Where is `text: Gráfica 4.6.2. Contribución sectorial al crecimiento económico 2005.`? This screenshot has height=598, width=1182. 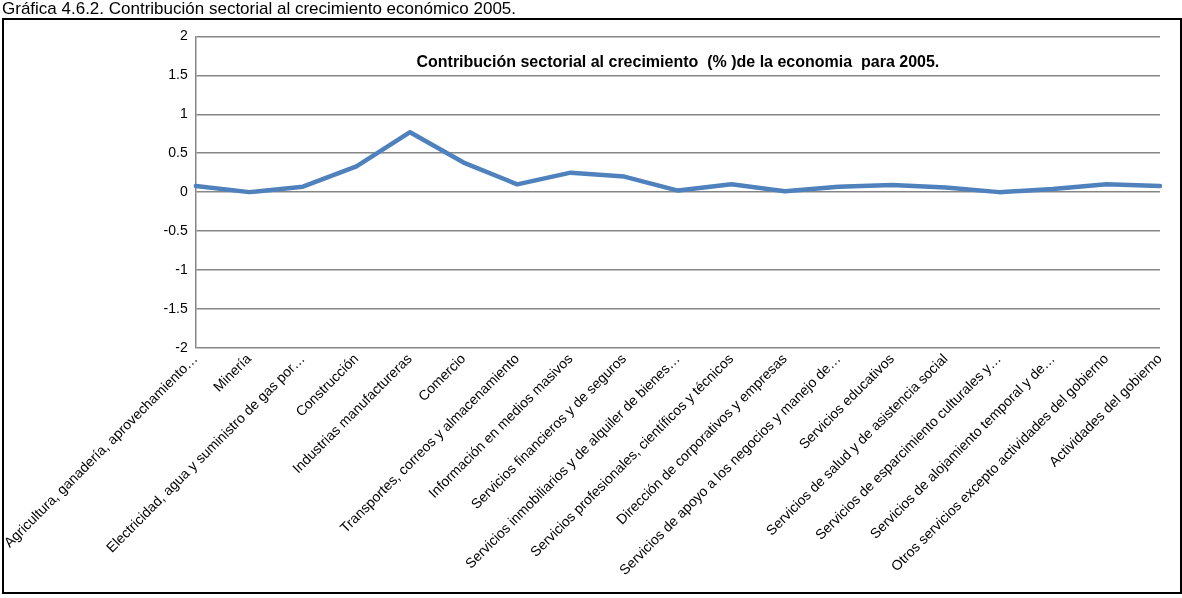 text: Gráfica 4.6.2. Contribución sectorial al crecimiento económico 2005. is located at coordinates (259, 9).